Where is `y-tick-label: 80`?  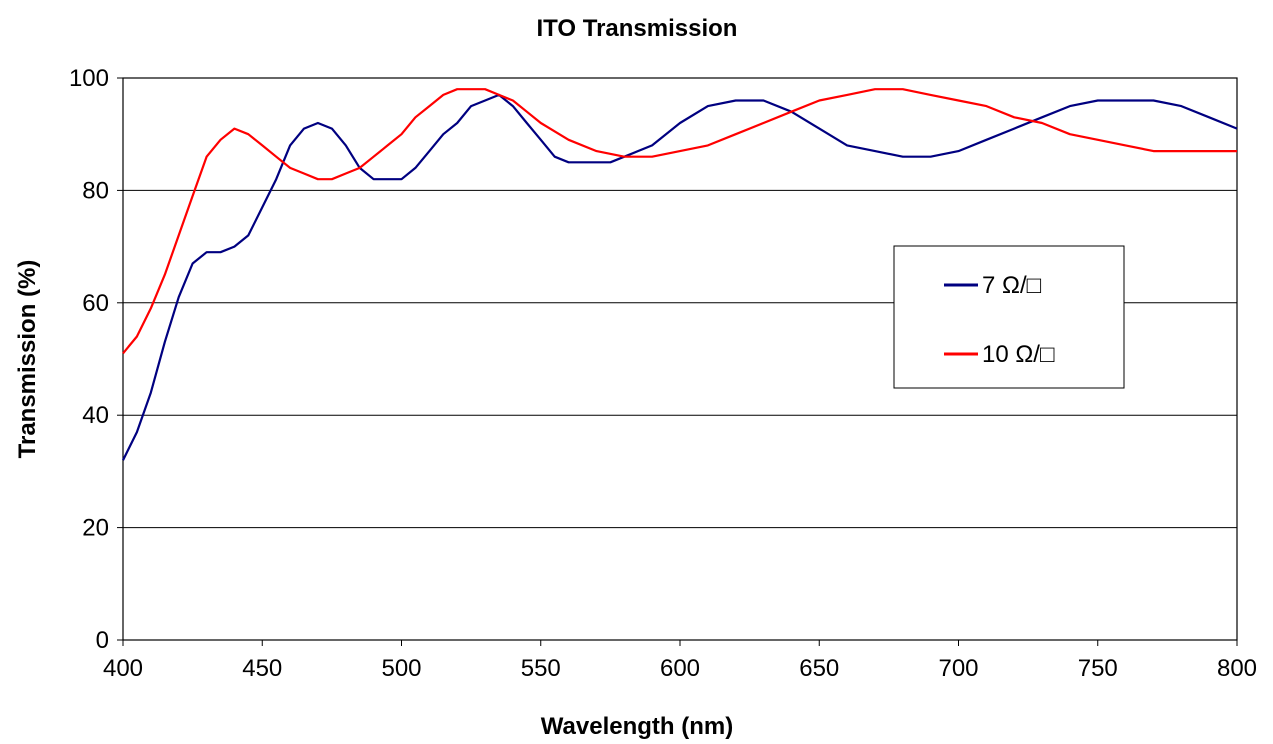 y-tick-label: 80 is located at coordinates (95, 190).